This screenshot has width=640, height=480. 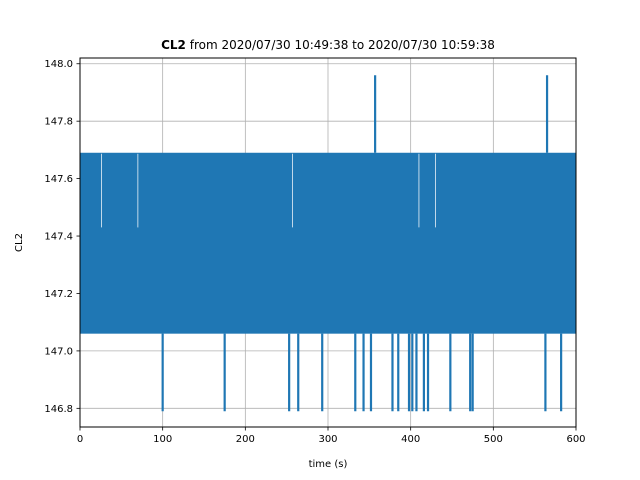 I want to click on y-tick-label: 147.8, so click(x=58, y=122).